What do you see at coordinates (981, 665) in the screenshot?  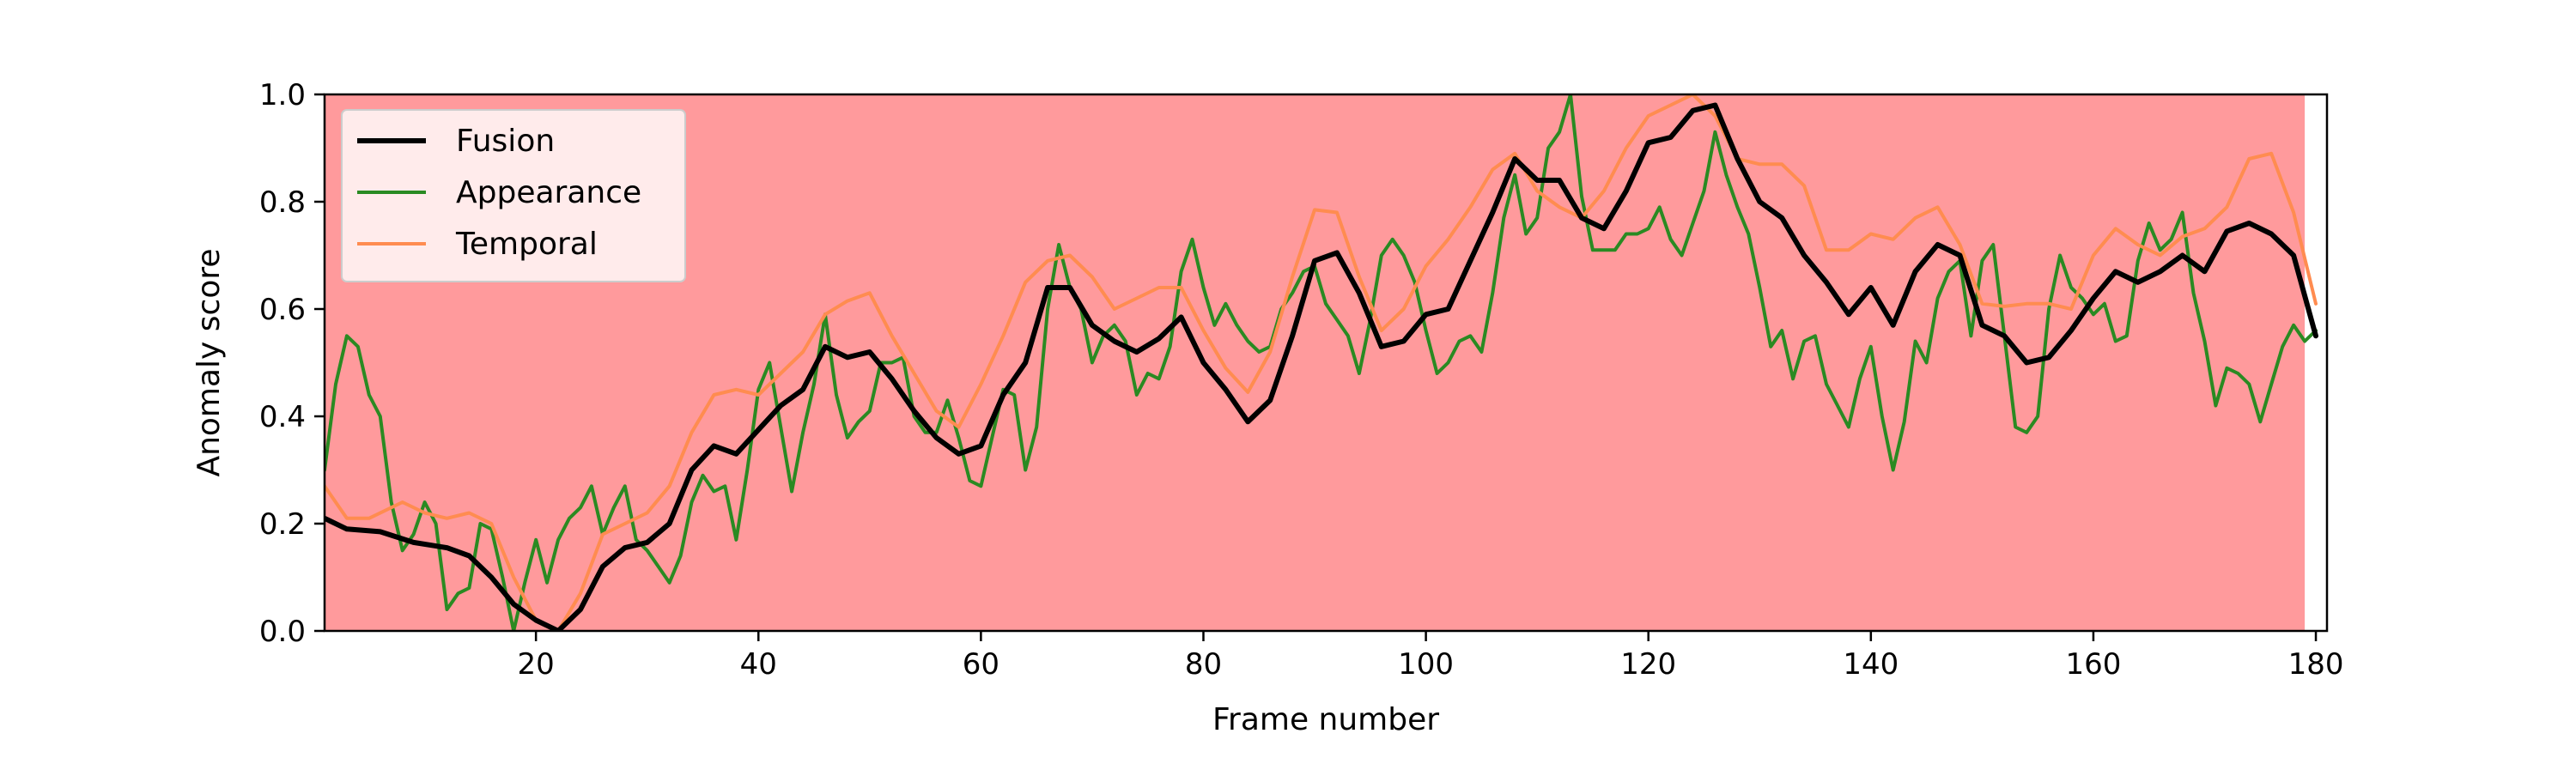 I see `x-tick-label: 60` at bounding box center [981, 665].